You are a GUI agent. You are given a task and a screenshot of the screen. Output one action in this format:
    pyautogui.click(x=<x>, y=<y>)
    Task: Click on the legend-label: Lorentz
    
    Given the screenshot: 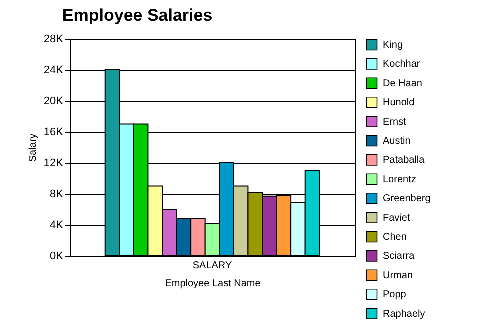 What is the action you would take?
    pyautogui.click(x=399, y=180)
    